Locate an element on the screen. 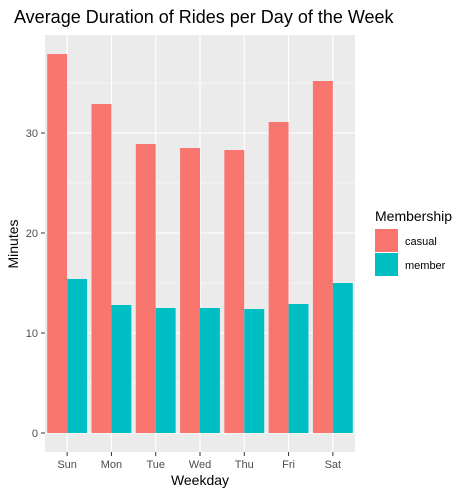 This screenshot has height=495, width=471. bar-member-sun is located at coordinates (77, 356).